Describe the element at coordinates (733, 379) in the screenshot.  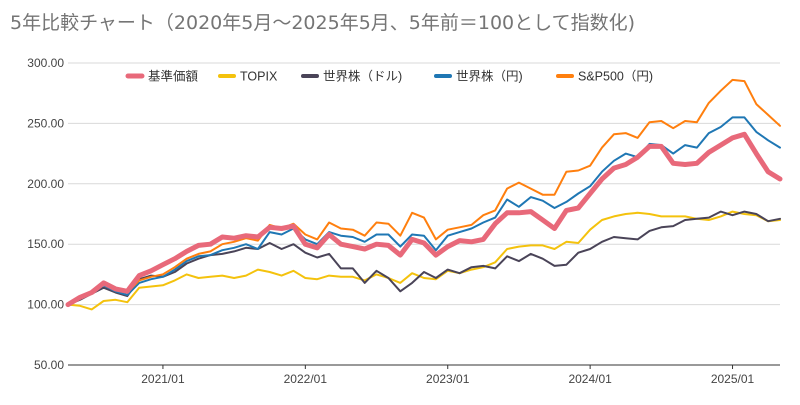
I see `x-tick-label: 2025/01` at that location.